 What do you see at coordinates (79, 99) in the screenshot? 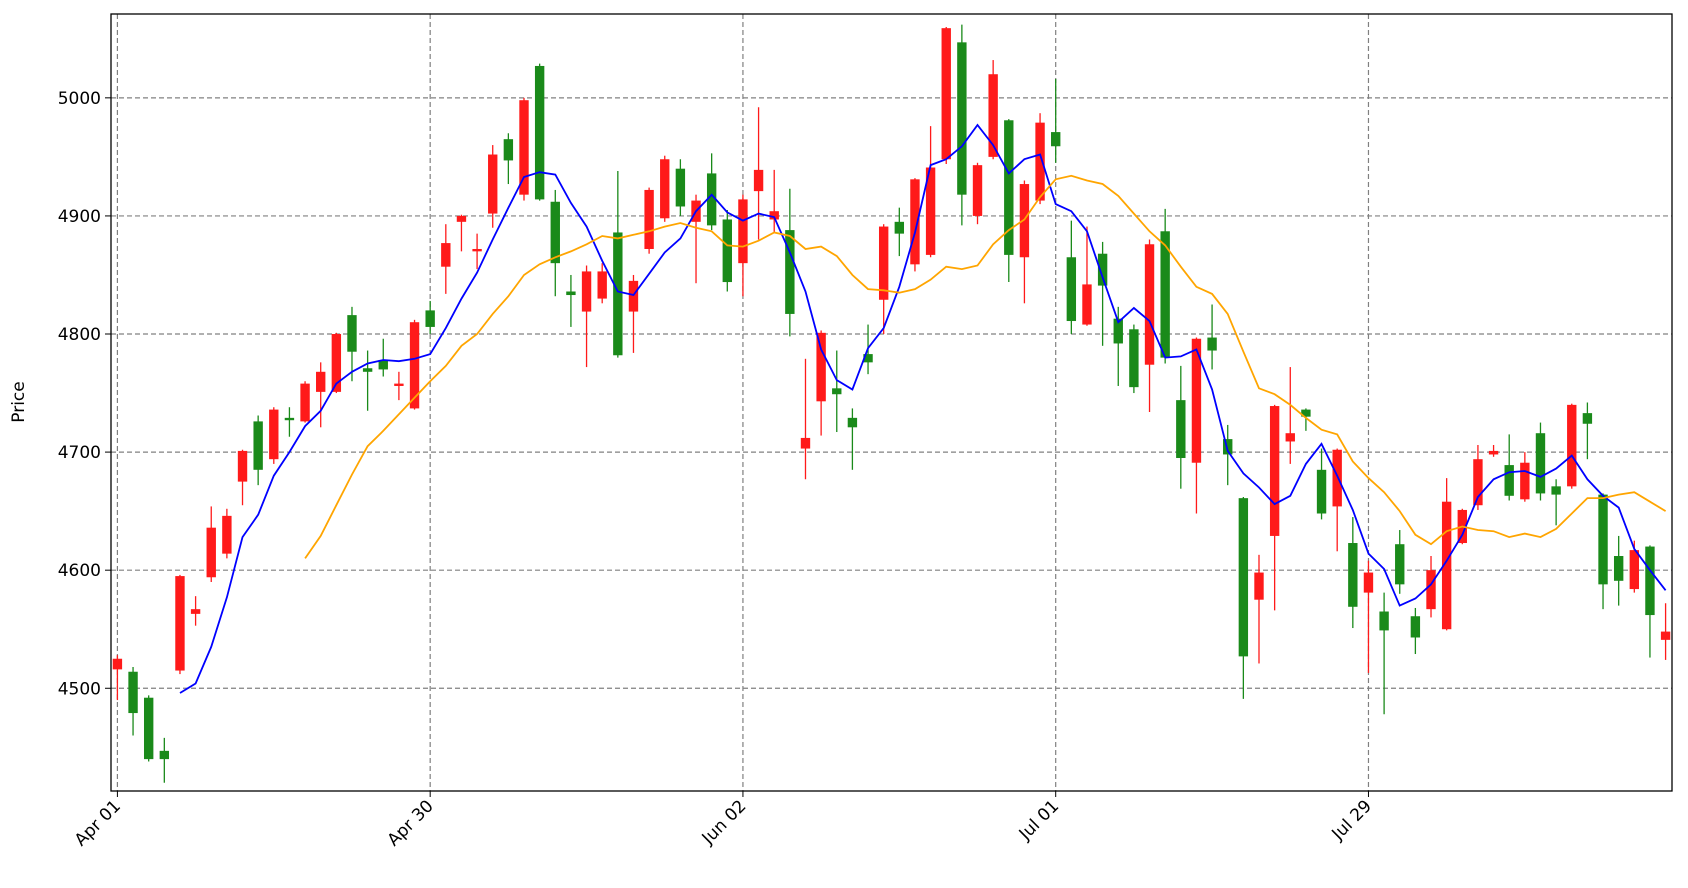
I see `y-tick-label: 5000` at bounding box center [79, 99].